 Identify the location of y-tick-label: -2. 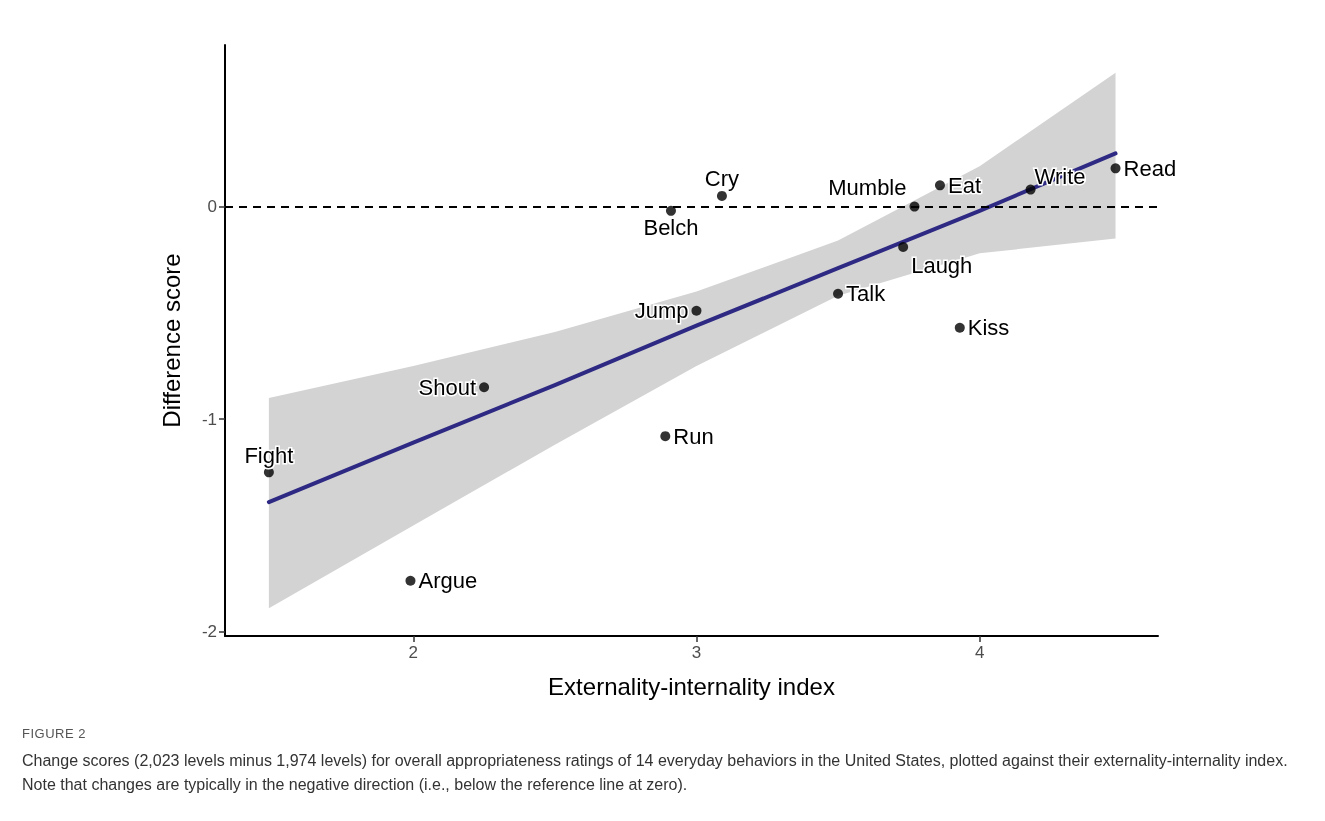
(209, 632).